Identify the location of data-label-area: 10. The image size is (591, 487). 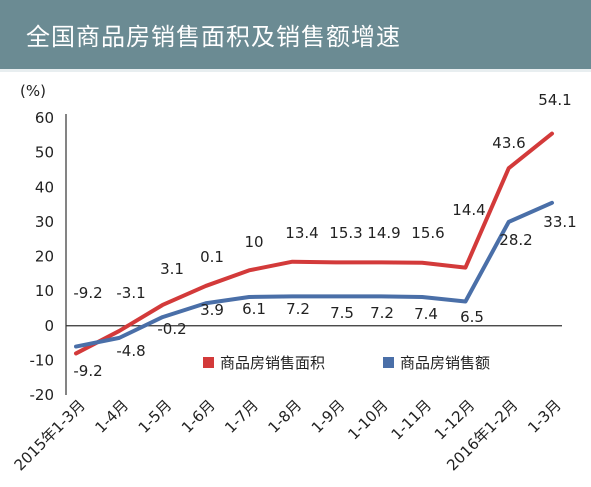
(253, 242).